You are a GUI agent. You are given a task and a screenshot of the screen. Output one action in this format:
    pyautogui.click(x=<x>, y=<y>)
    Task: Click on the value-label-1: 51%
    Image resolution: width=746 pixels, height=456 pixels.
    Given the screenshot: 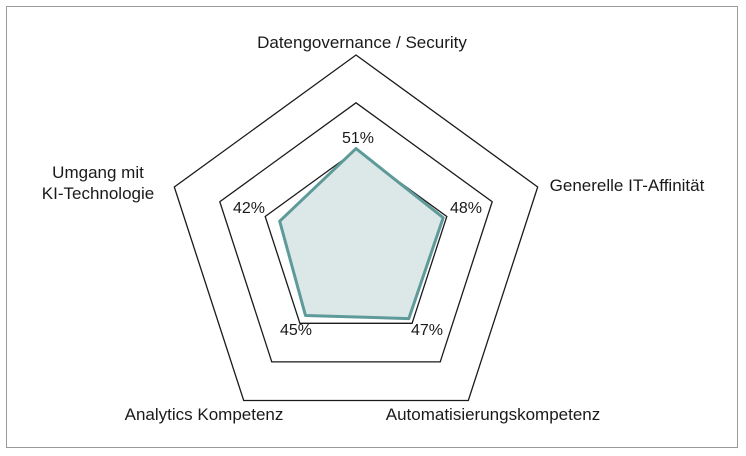 What is the action you would take?
    pyautogui.click(x=358, y=138)
    